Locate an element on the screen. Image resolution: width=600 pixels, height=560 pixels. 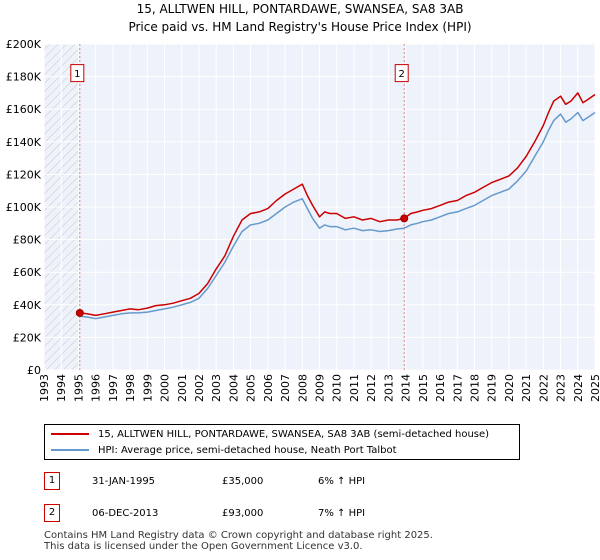
sale-label: 1 is located at coordinates (77, 74).